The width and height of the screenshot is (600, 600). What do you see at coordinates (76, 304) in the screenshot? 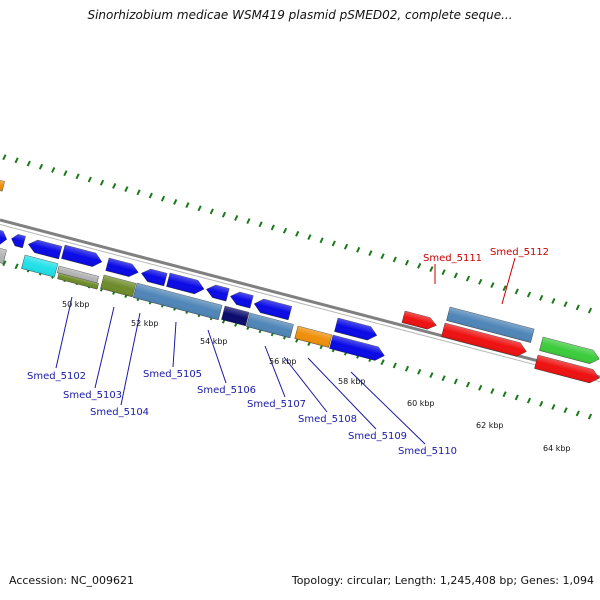
I see `scale-label: 50 kbp` at bounding box center [76, 304].